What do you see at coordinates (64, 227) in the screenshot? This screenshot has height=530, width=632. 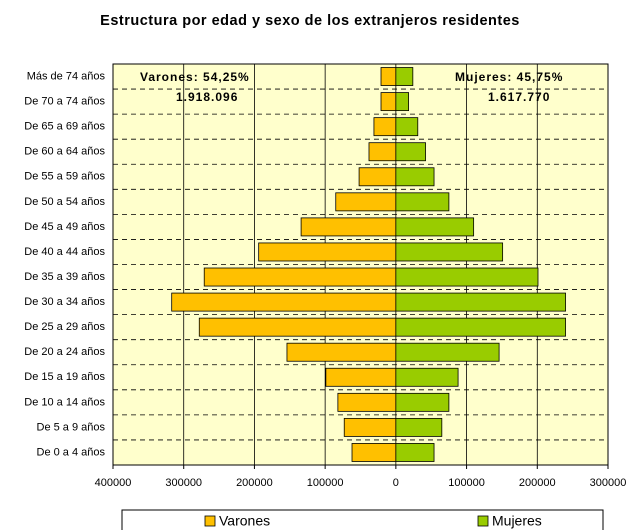 I see `y-tick-label: De 45 a 49 años` at bounding box center [64, 227].